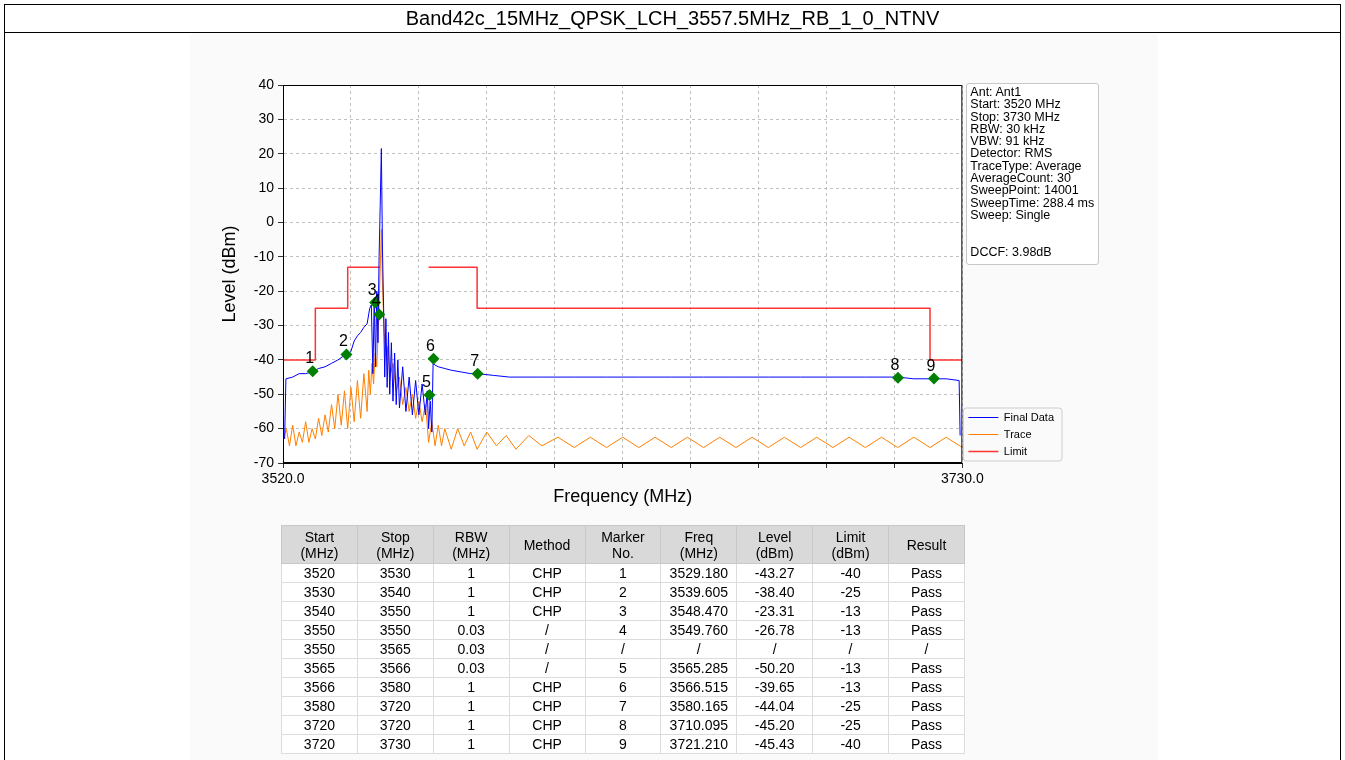 The width and height of the screenshot is (1345, 760). Describe the element at coordinates (699, 725) in the screenshot. I see `text: 3710.095` at that location.